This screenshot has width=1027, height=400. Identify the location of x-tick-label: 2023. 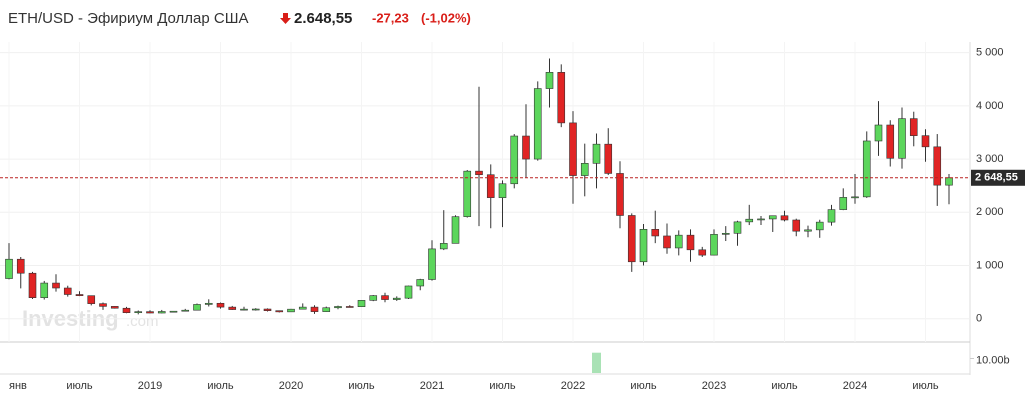
(714, 386).